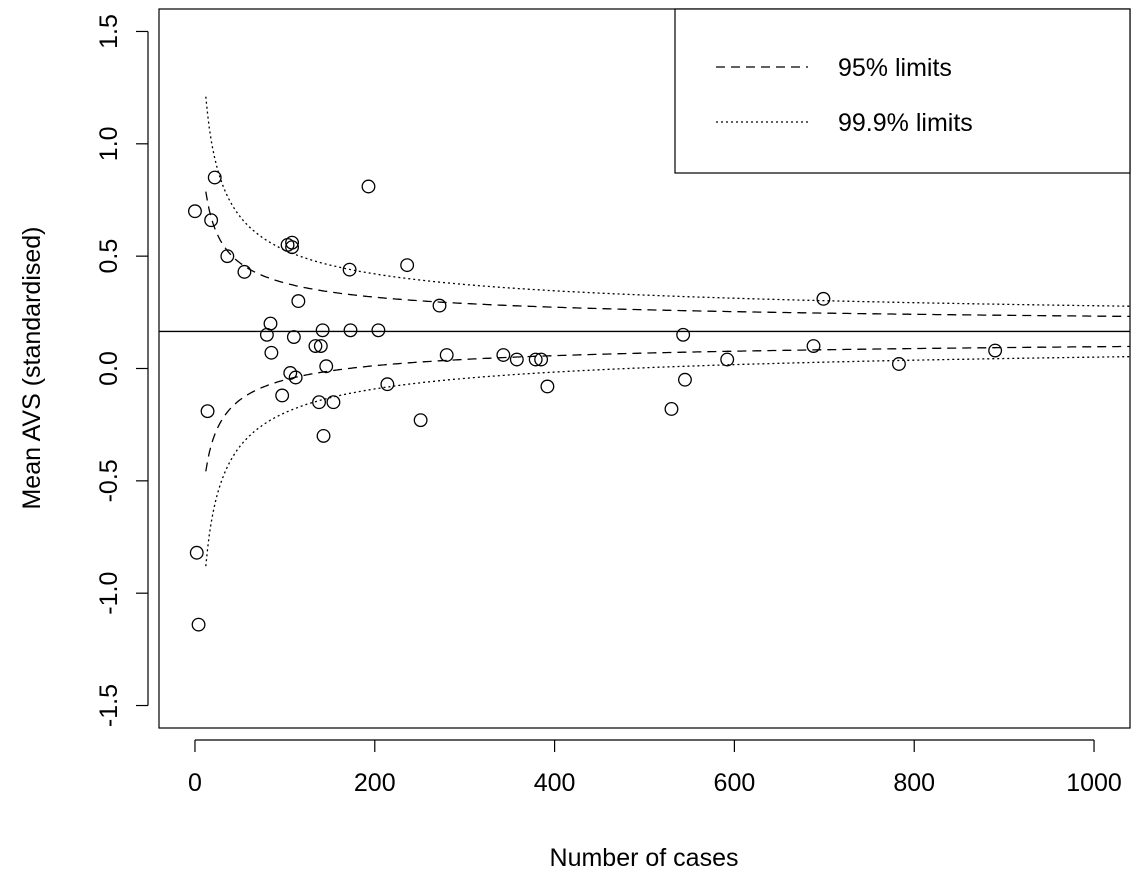 The height and width of the screenshot is (881, 1138). What do you see at coordinates (375, 783) in the screenshot?
I see `x-tick-label: 200` at bounding box center [375, 783].